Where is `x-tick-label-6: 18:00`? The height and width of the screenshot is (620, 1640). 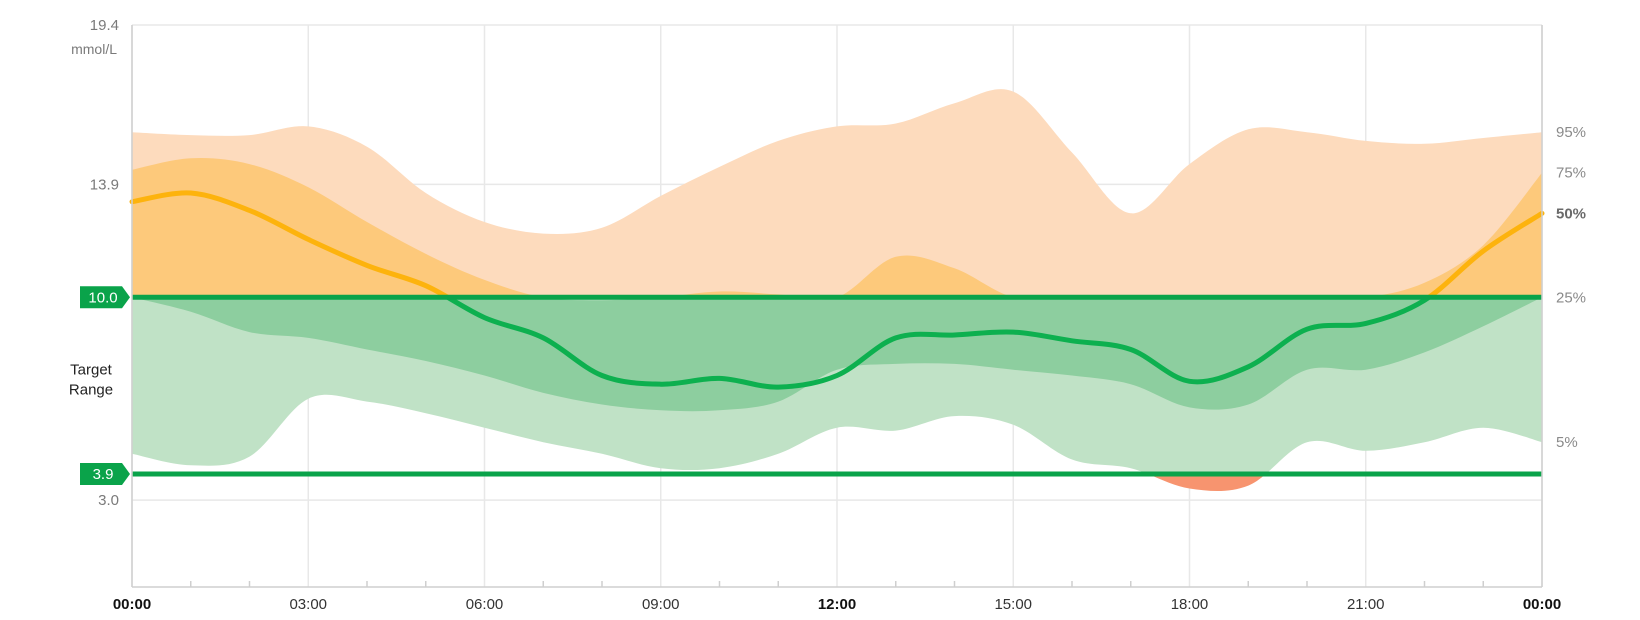
x-tick-label-6: 18:00 is located at coordinates (1190, 604).